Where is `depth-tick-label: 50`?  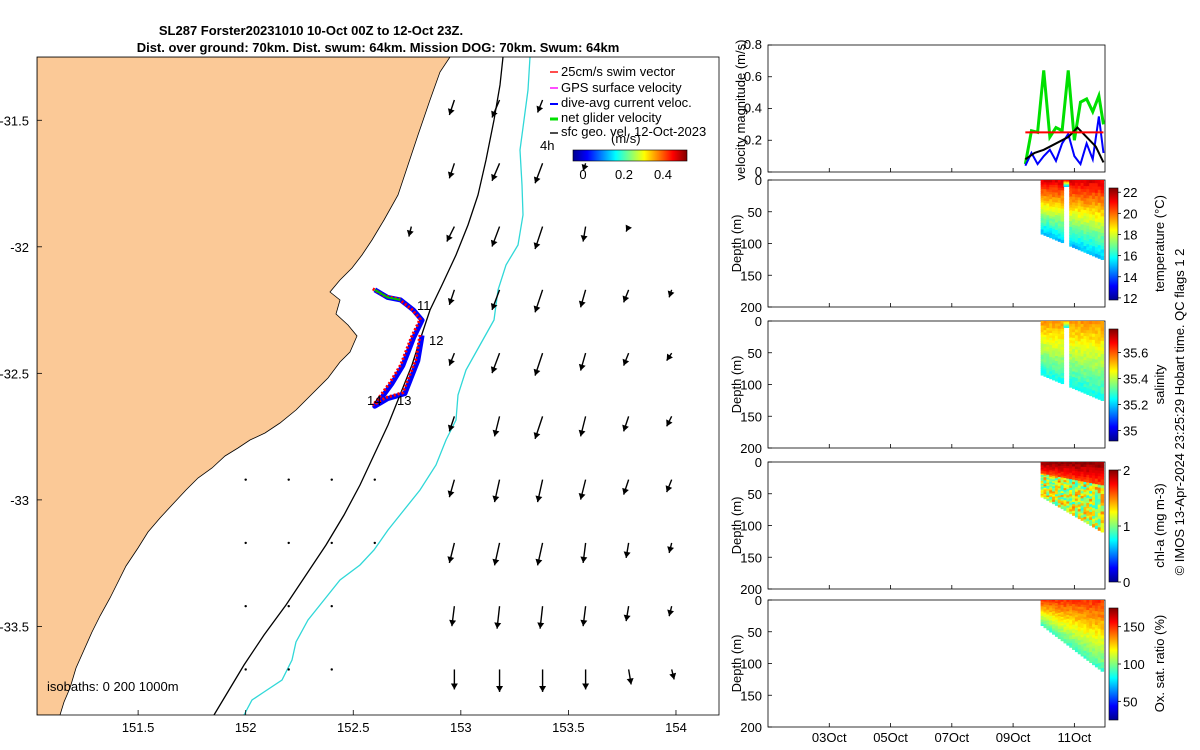 depth-tick-label: 50 is located at coordinates (755, 632).